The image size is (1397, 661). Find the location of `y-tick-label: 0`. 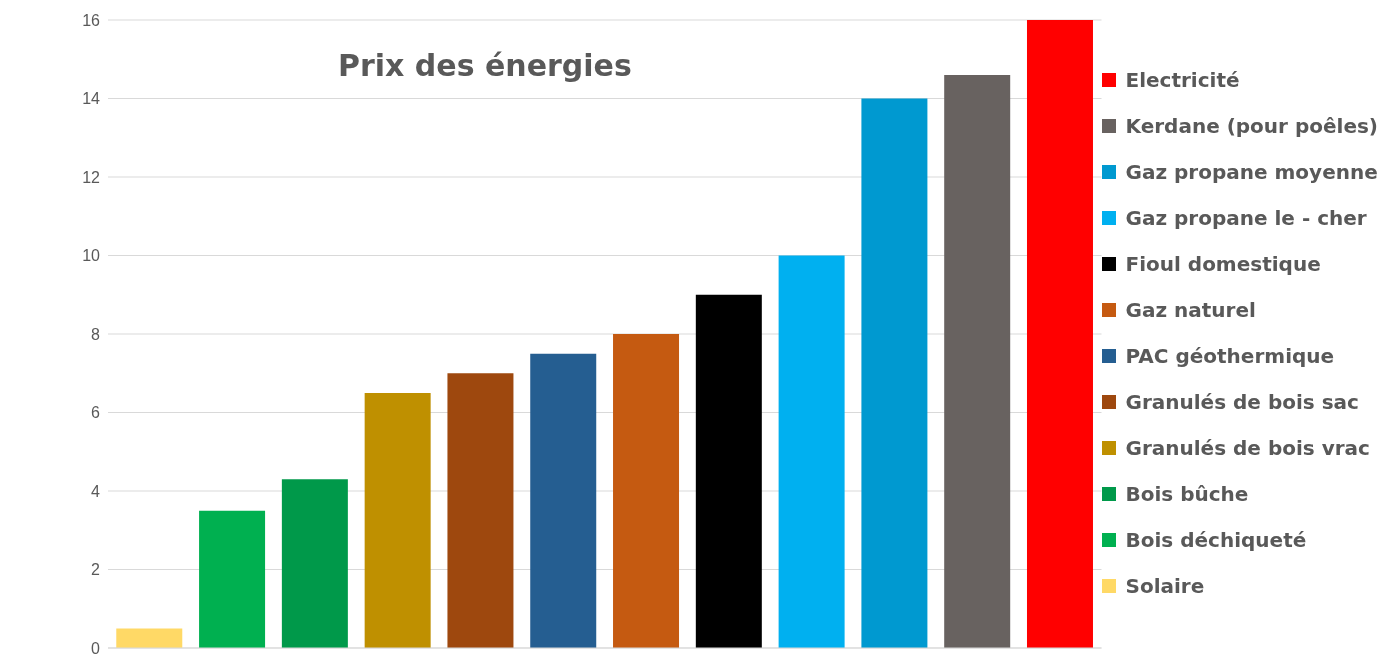

y-tick-label: 0 is located at coordinates (96, 648).